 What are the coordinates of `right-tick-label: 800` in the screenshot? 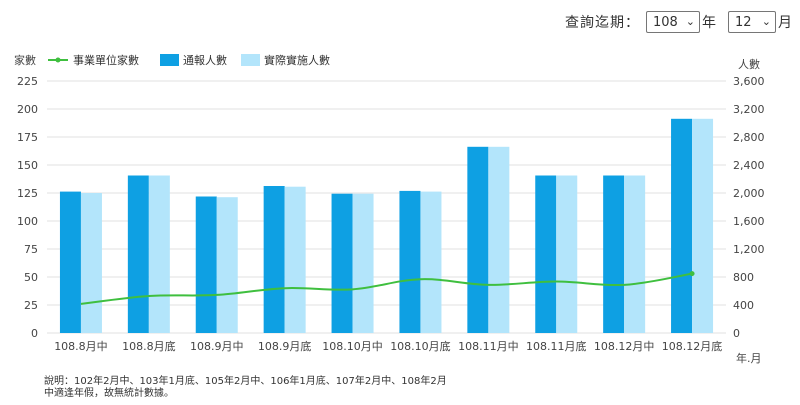 It's located at (743, 277).